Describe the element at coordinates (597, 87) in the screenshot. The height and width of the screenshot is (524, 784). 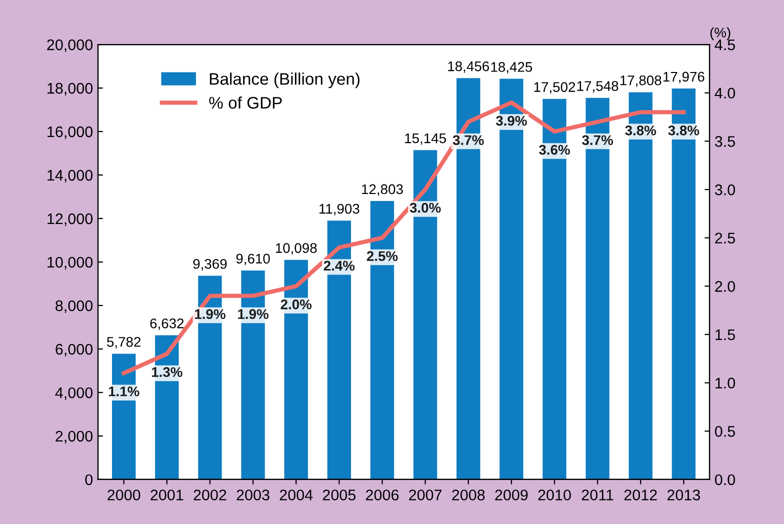
I see `data-label: 17,548` at that location.